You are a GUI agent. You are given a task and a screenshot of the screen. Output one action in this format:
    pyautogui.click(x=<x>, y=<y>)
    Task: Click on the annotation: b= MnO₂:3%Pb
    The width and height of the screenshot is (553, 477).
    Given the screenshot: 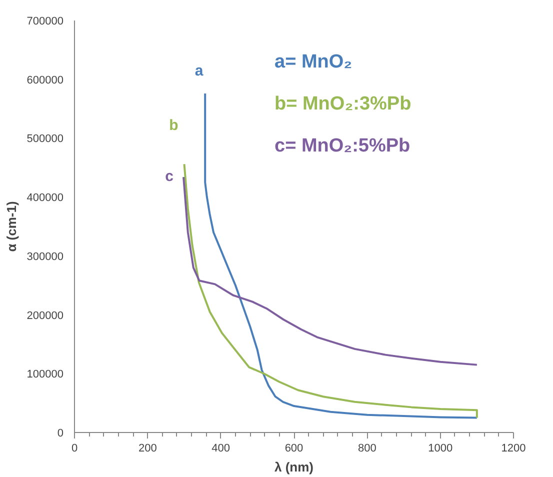 What is the action you would take?
    pyautogui.click(x=343, y=104)
    